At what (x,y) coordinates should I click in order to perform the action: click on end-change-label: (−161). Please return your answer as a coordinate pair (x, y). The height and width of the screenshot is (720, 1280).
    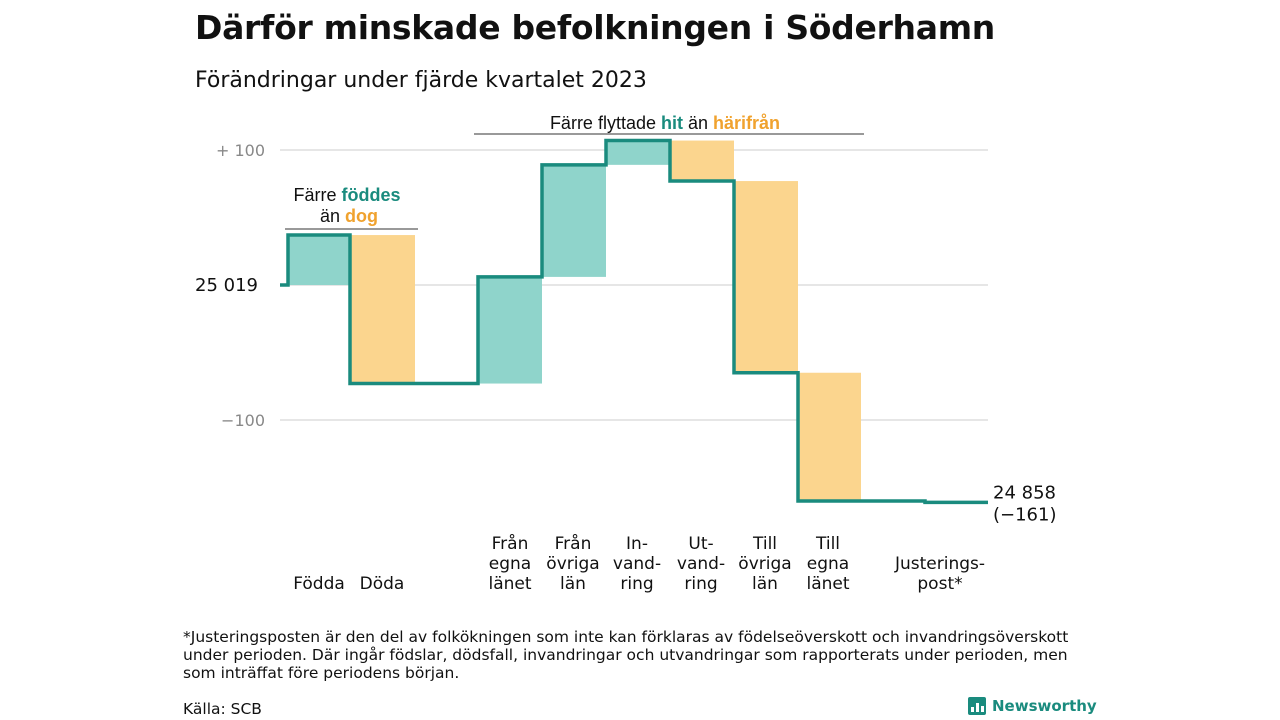
    Looking at the image, I should click on (1024, 514).